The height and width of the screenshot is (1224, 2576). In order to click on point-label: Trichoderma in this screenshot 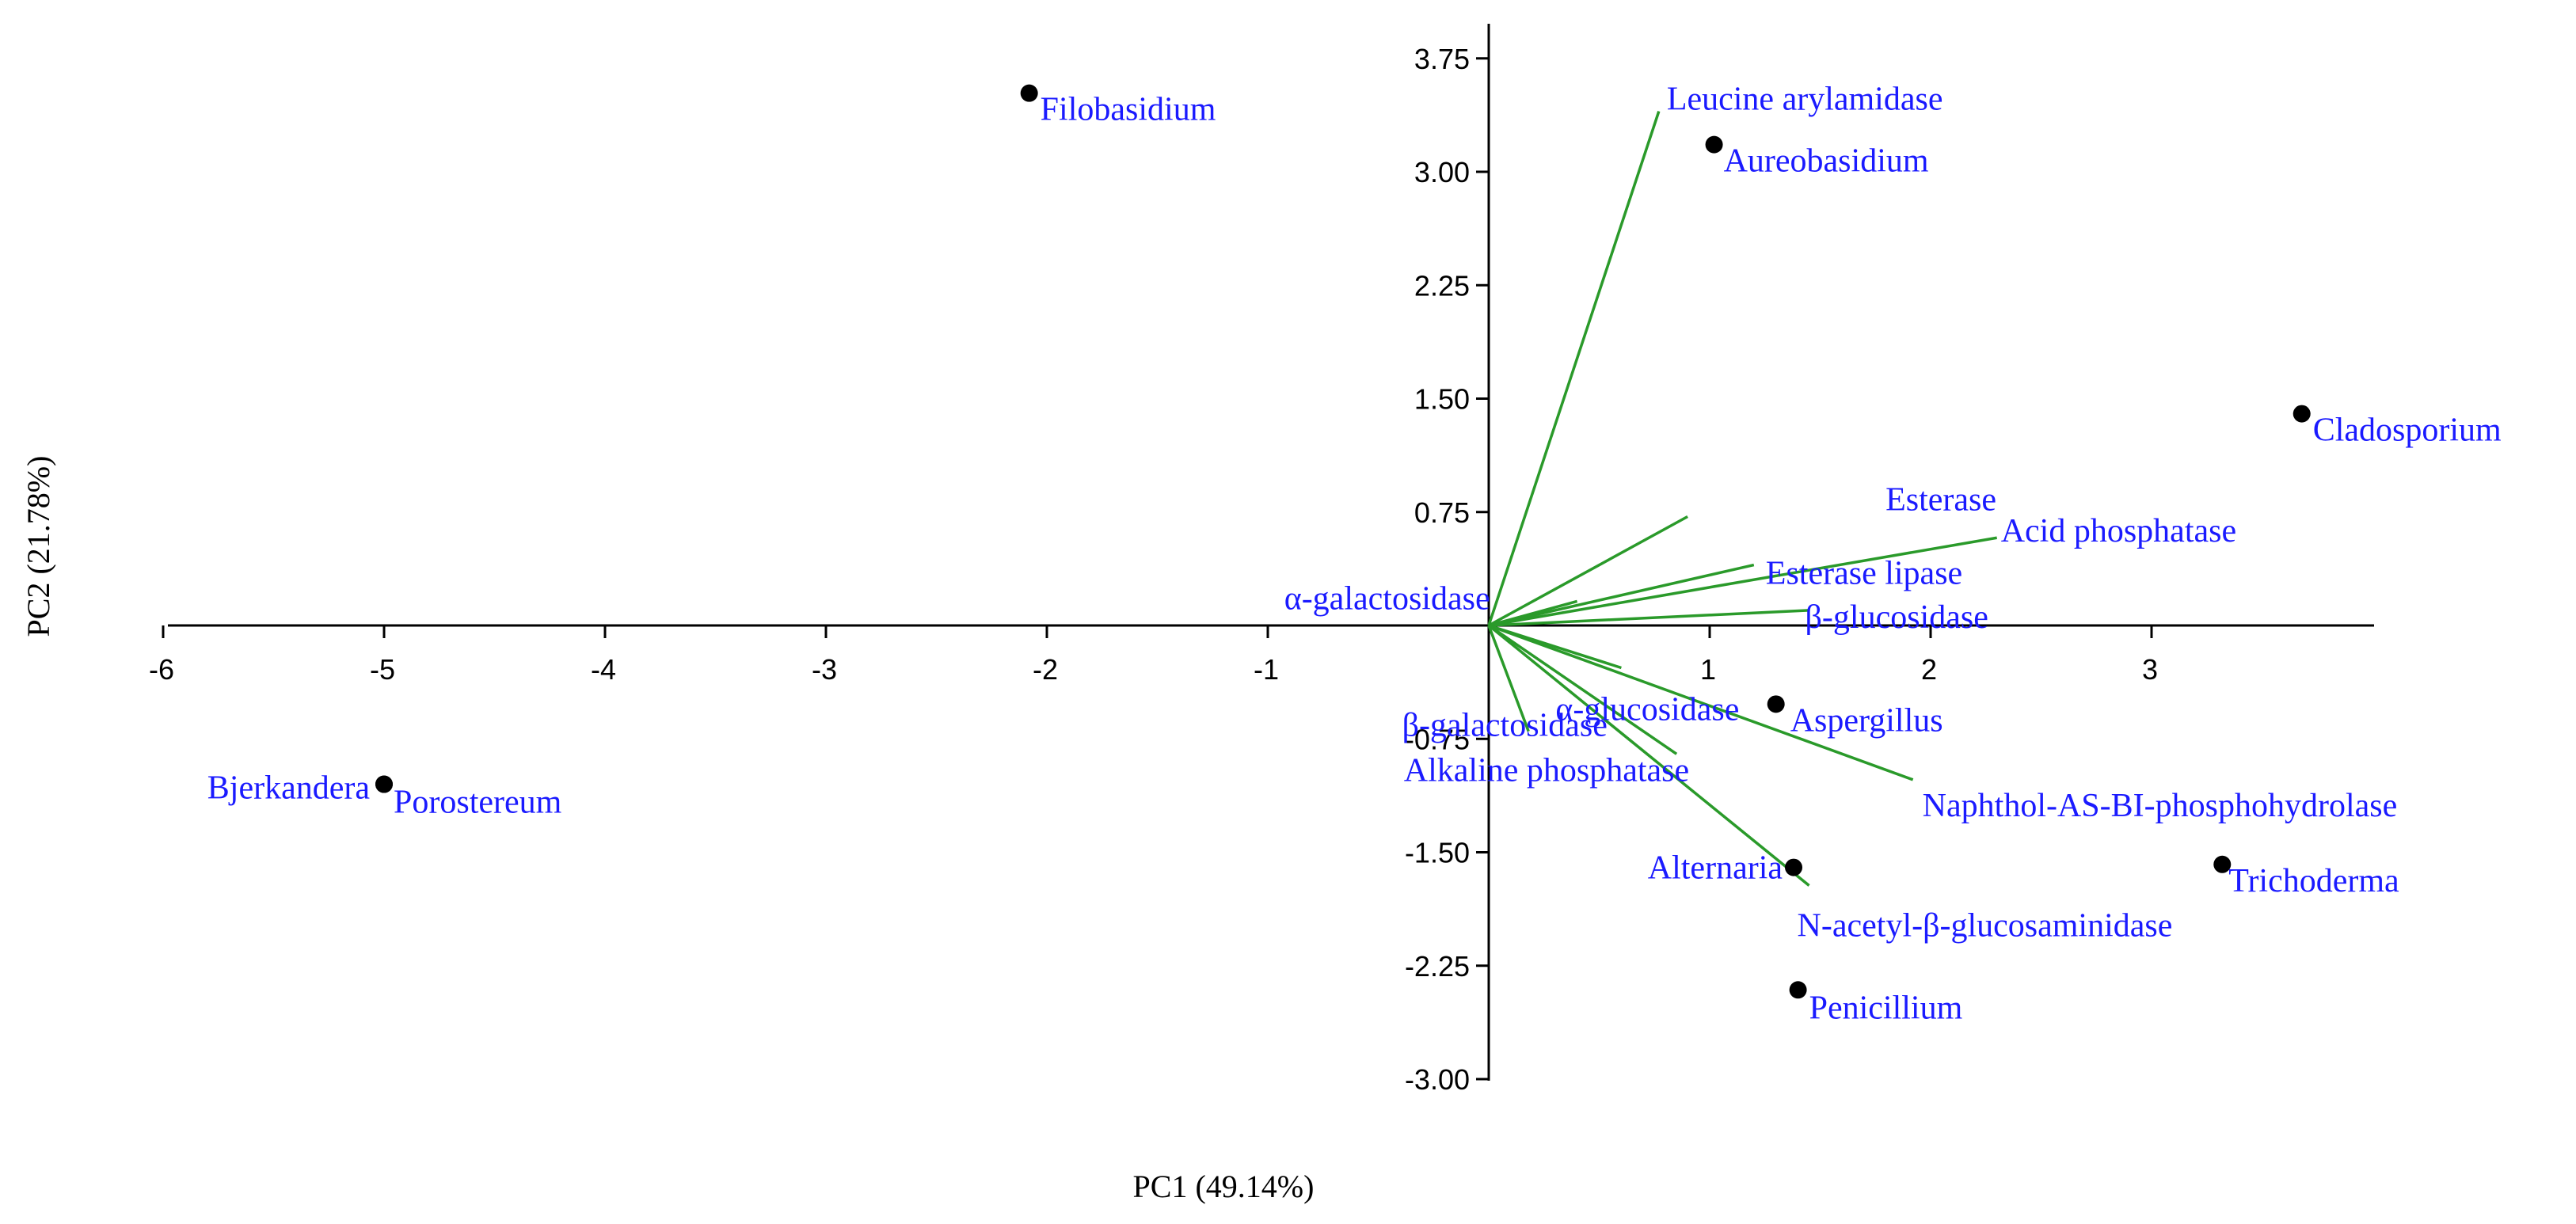, I will do `click(2313, 881)`.